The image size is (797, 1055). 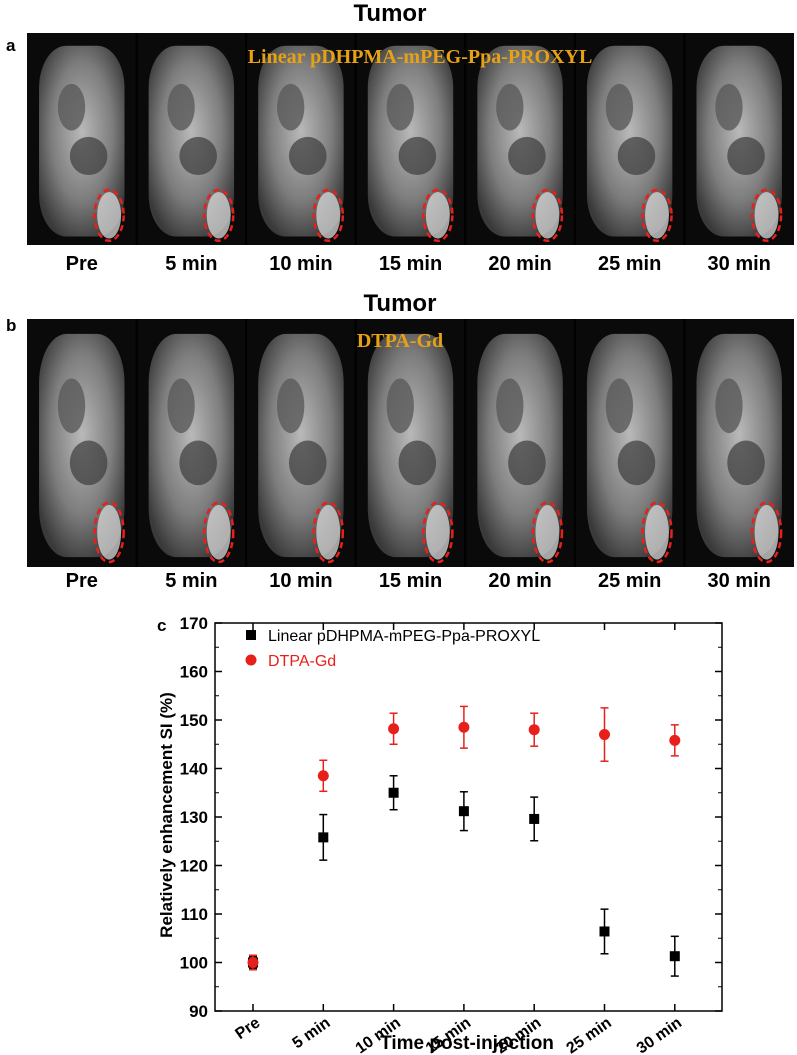 I want to click on legend-marker-circle, so click(x=251, y=660).